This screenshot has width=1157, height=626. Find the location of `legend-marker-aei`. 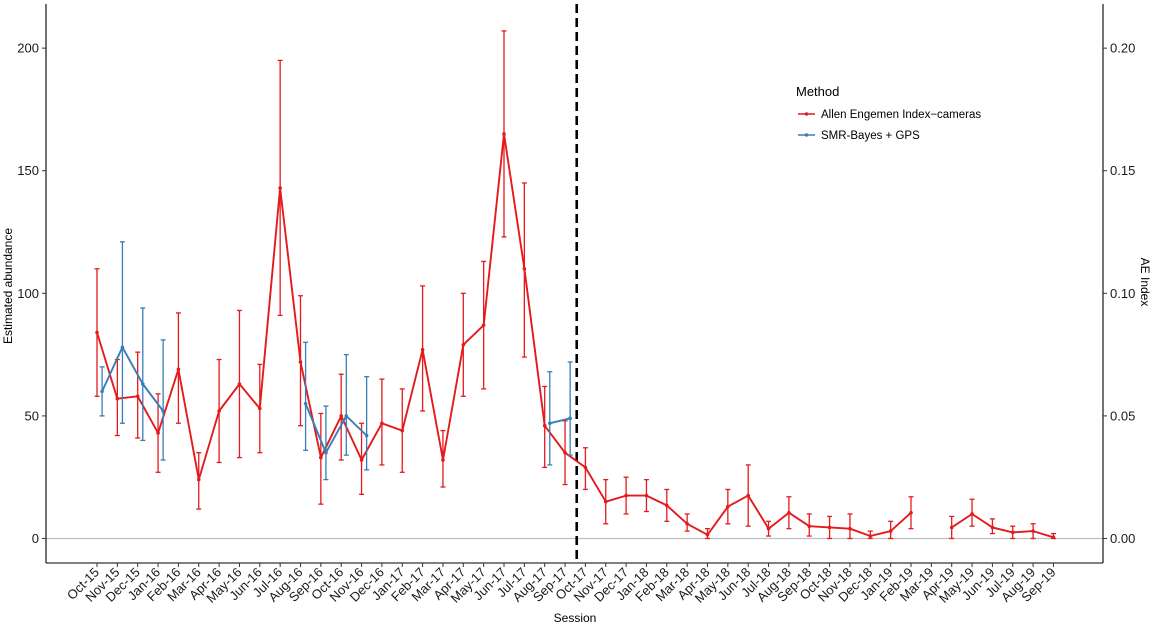

legend-marker-aei is located at coordinates (806, 114).